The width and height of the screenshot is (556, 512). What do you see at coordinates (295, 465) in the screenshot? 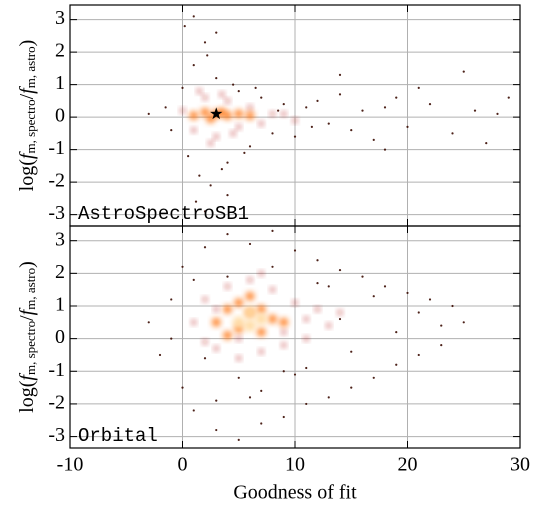
I see `x-tick-label: 10` at bounding box center [295, 465].